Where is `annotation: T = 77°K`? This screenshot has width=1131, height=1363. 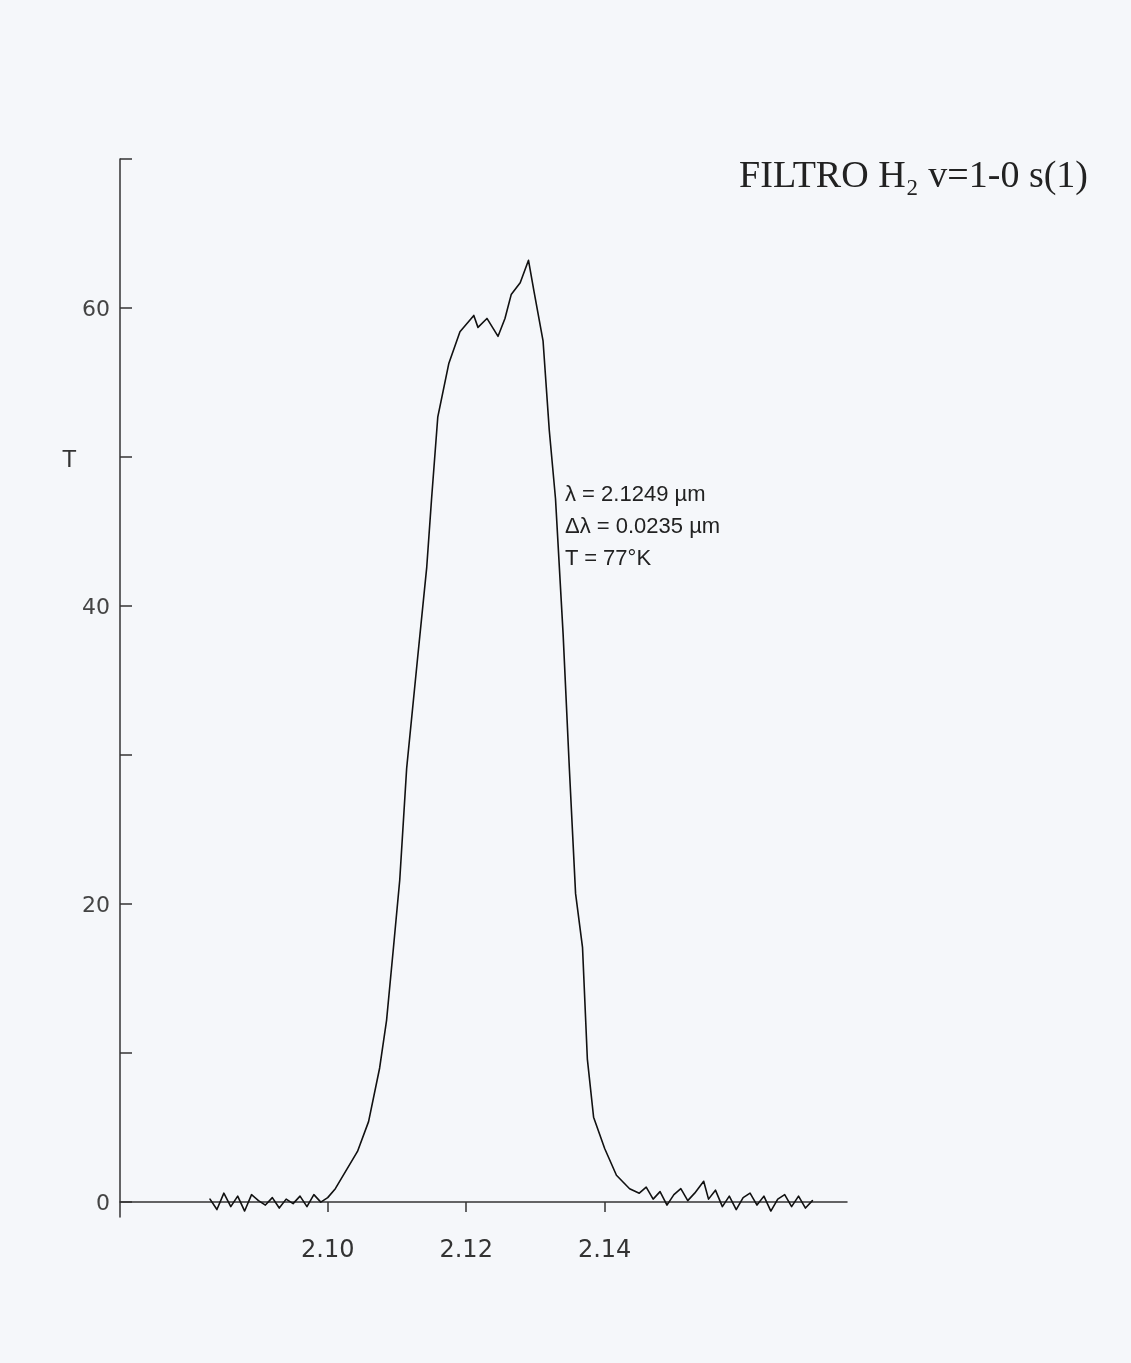
annotation: T = 77°K is located at coordinates (608, 557).